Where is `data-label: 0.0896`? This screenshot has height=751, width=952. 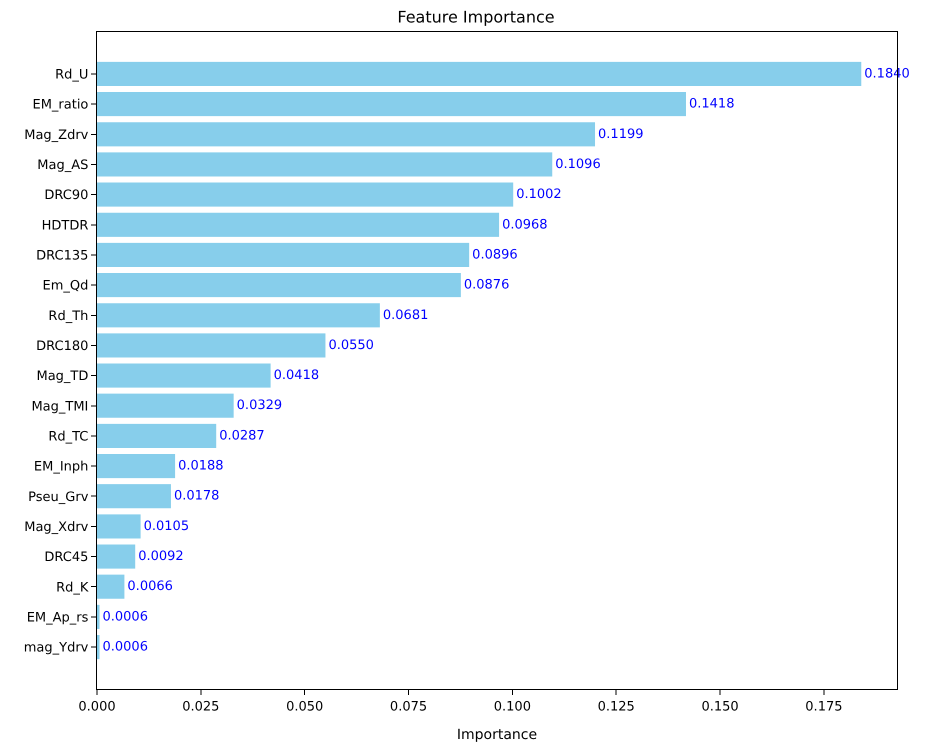
data-label: 0.0896 is located at coordinates (495, 254).